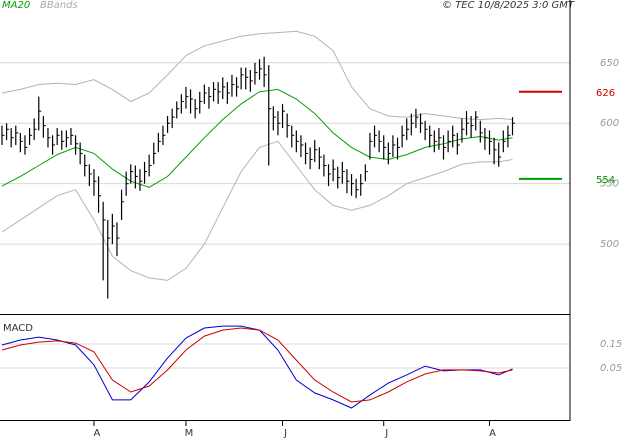  Describe the element at coordinates (508, 5) in the screenshot. I see `copyright: © TEC 10/8/2025 3:0 GMT` at that location.